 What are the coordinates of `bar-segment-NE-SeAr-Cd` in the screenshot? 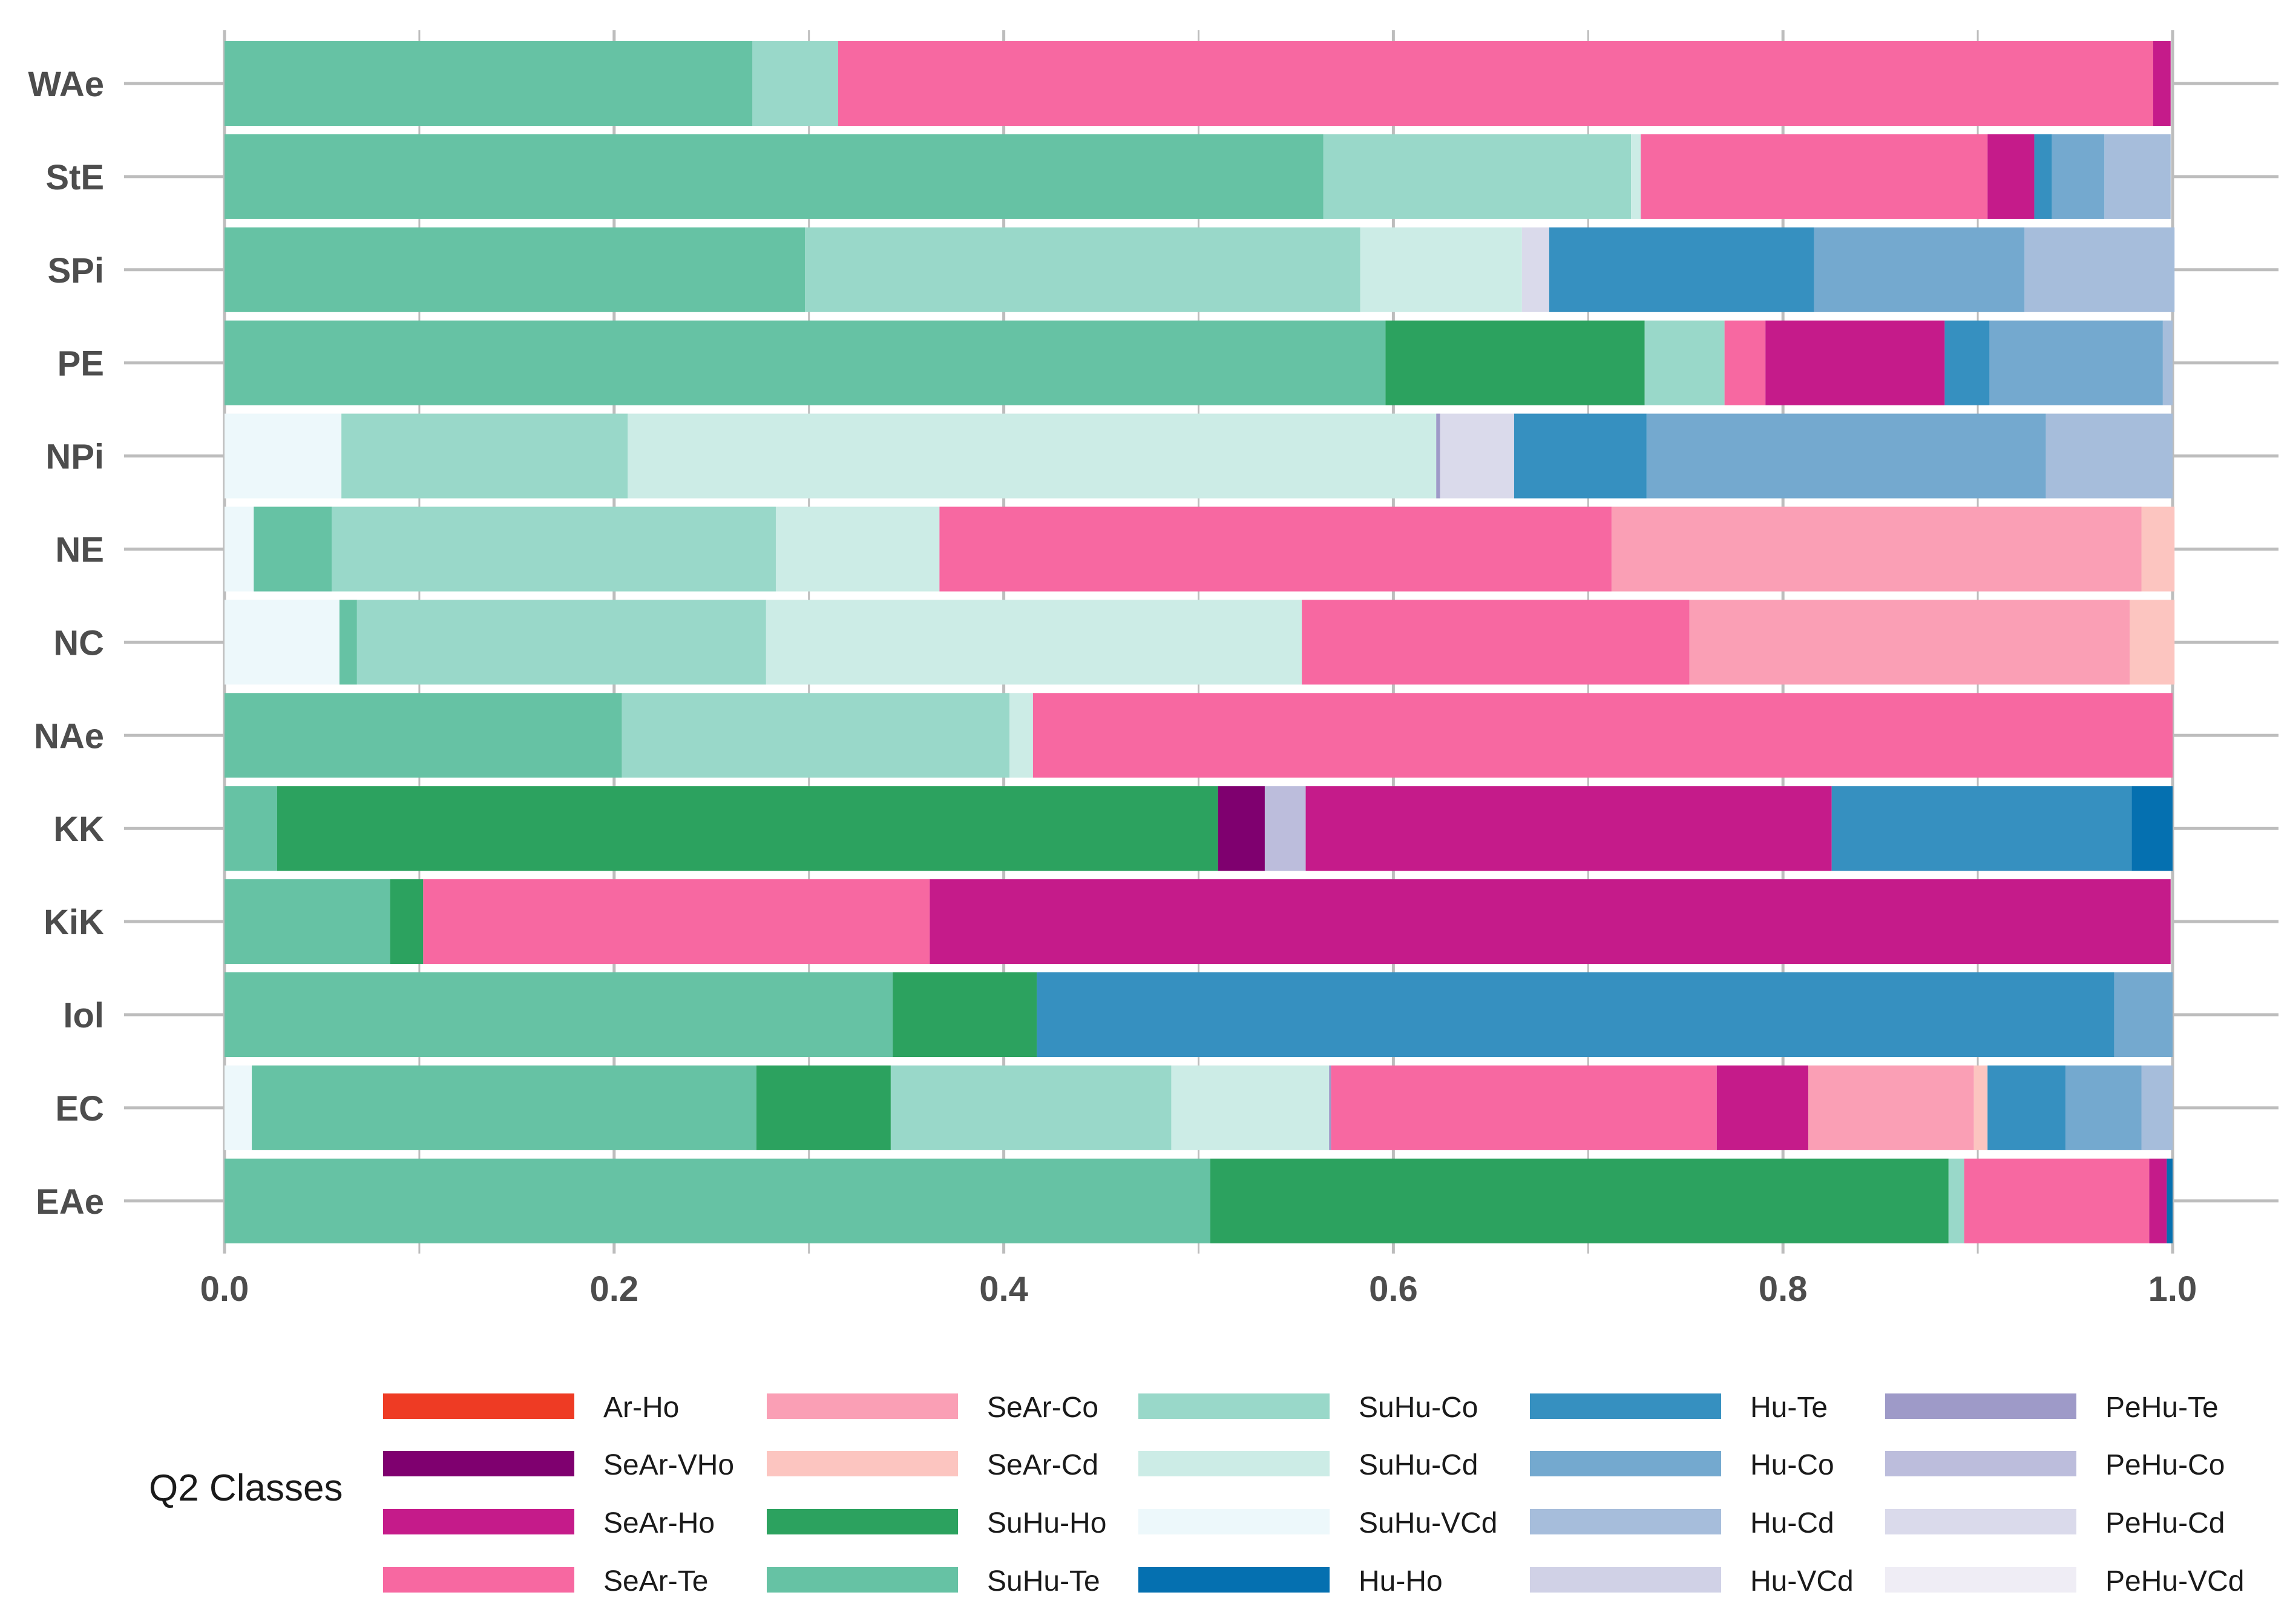 It's located at (2158, 549).